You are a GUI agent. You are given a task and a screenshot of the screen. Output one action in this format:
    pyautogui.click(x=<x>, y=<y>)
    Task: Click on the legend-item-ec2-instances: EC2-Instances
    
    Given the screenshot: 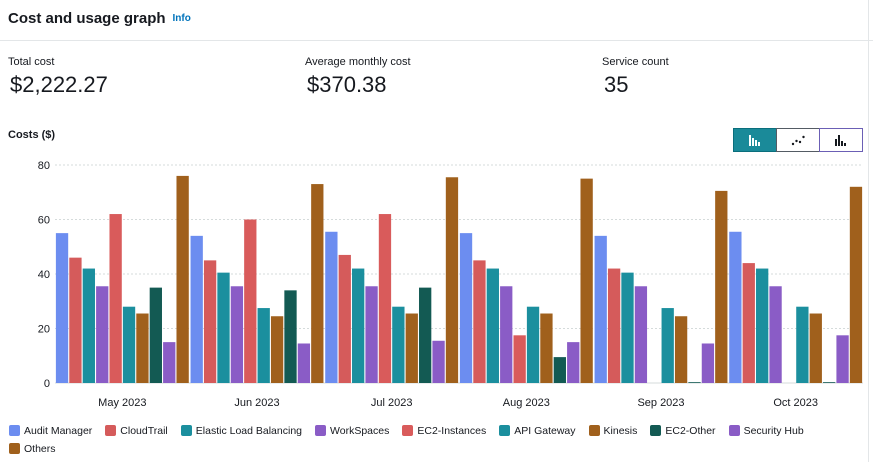 What is the action you would take?
    pyautogui.click(x=444, y=430)
    